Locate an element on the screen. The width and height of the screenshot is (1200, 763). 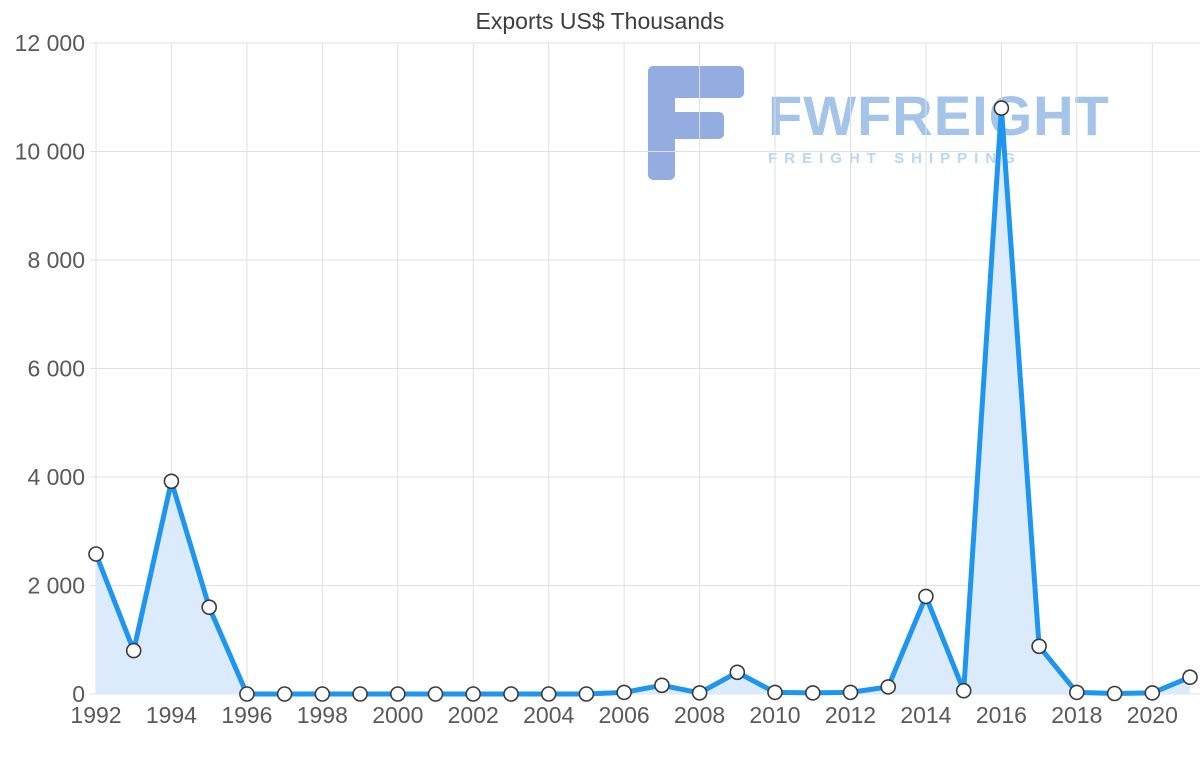
x-tick-label: 2010 is located at coordinates (774, 715).